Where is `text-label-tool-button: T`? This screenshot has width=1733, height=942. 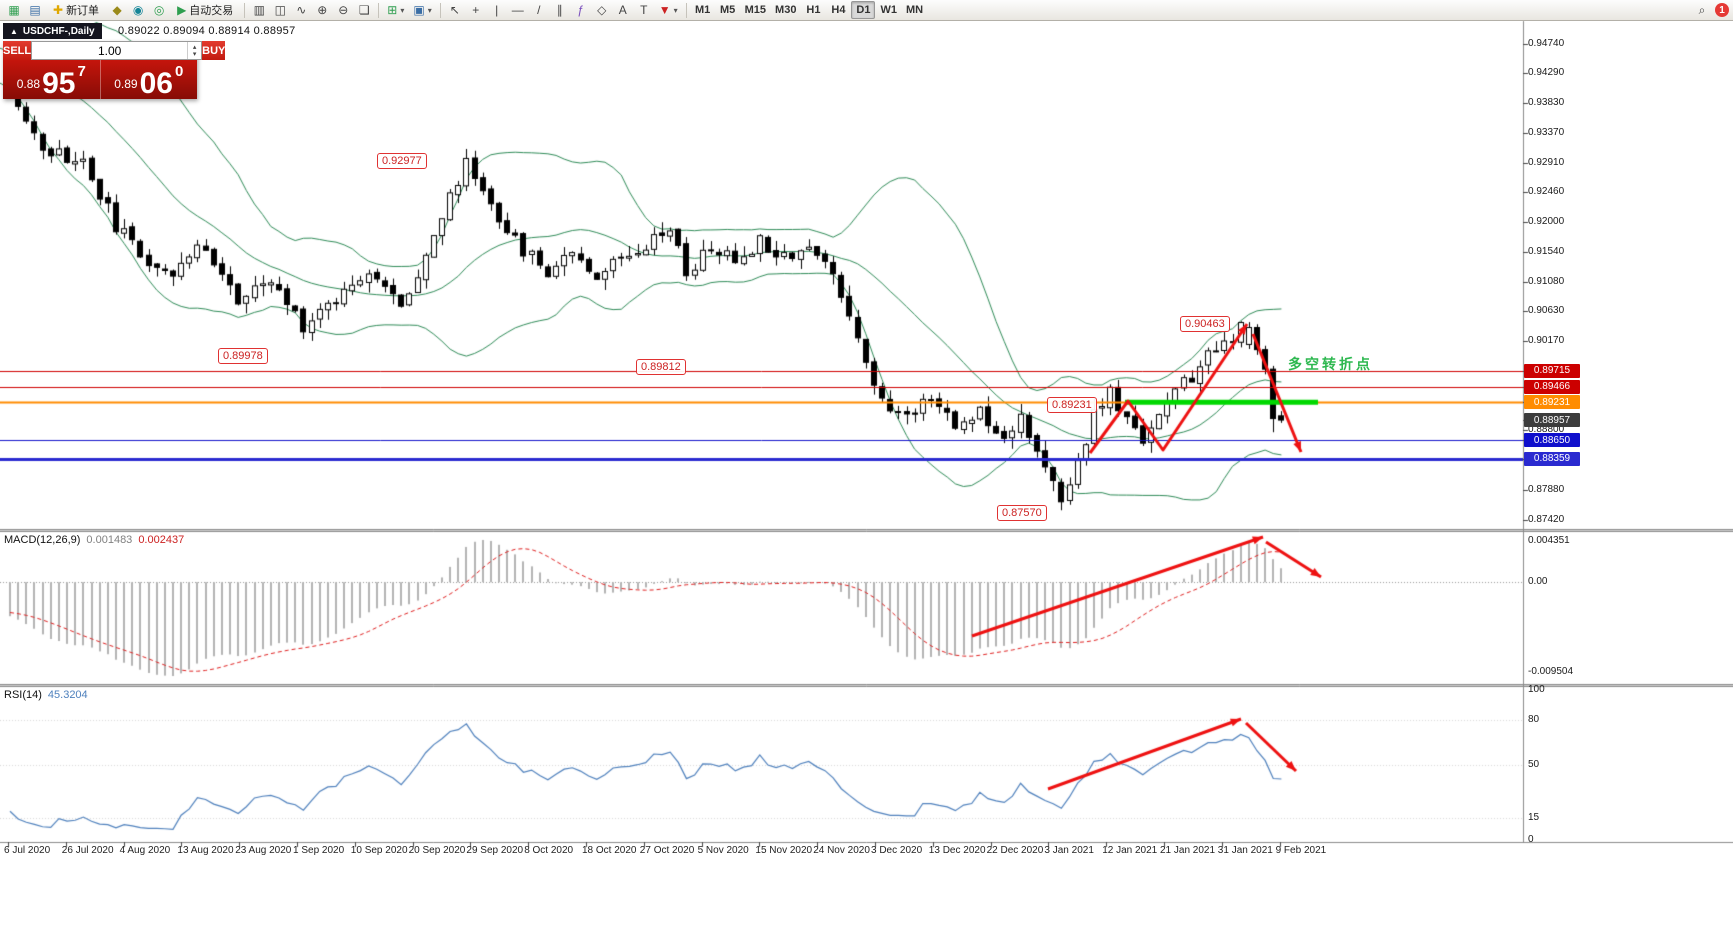
text-label-tool-button: T is located at coordinates (644, 10).